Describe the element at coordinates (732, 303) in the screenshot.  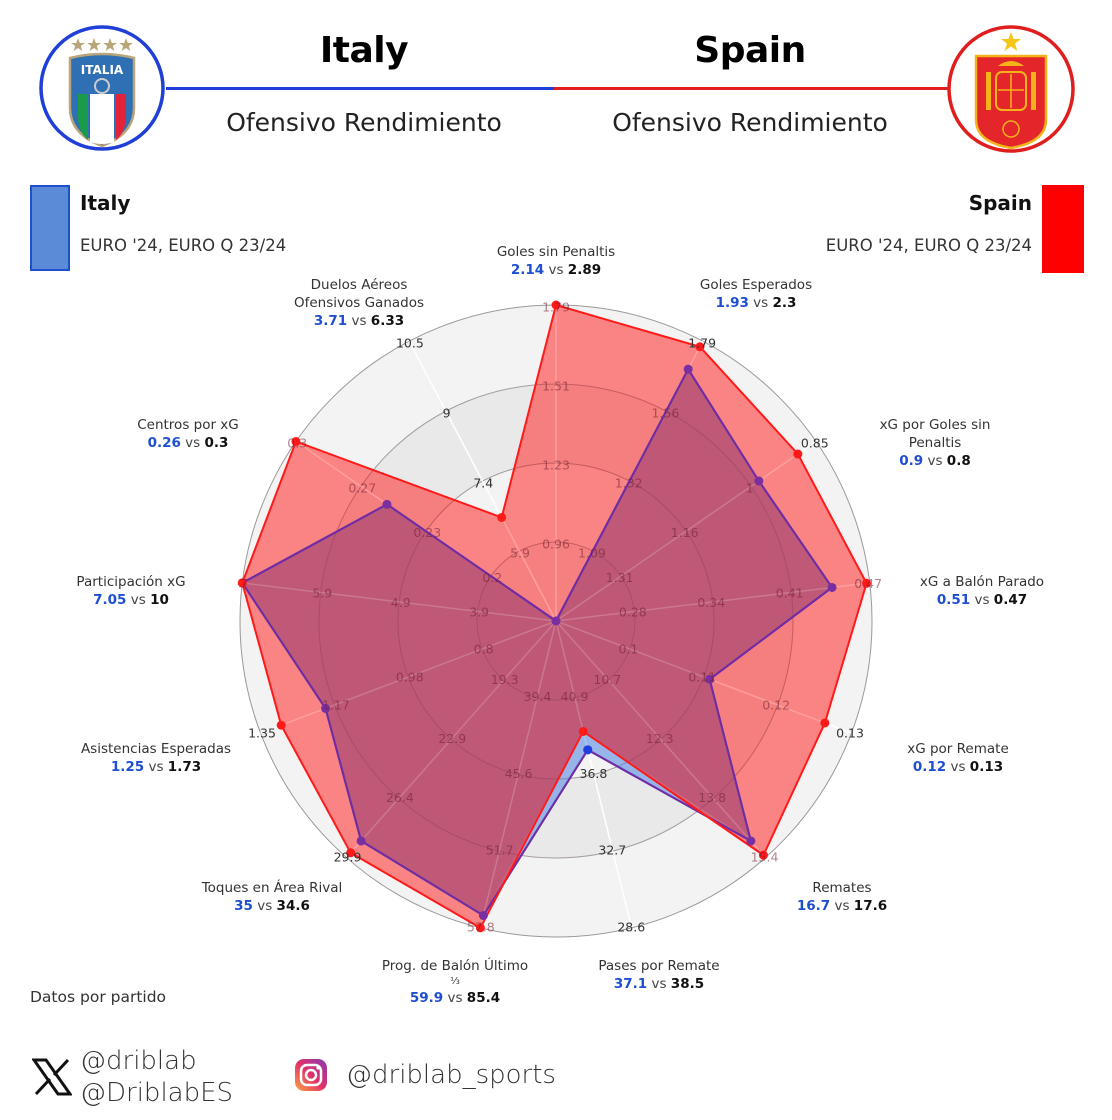
I see `italy-value: 1.93` at that location.